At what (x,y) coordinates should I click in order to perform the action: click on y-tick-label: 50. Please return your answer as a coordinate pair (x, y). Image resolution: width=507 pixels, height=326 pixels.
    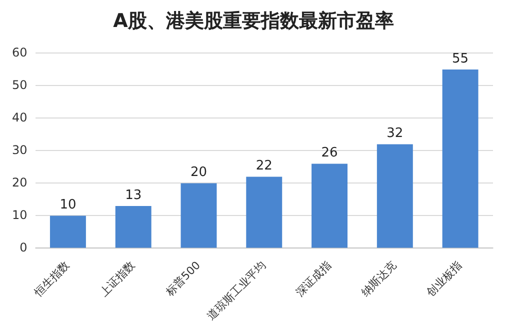
    Looking at the image, I should click on (20, 85).